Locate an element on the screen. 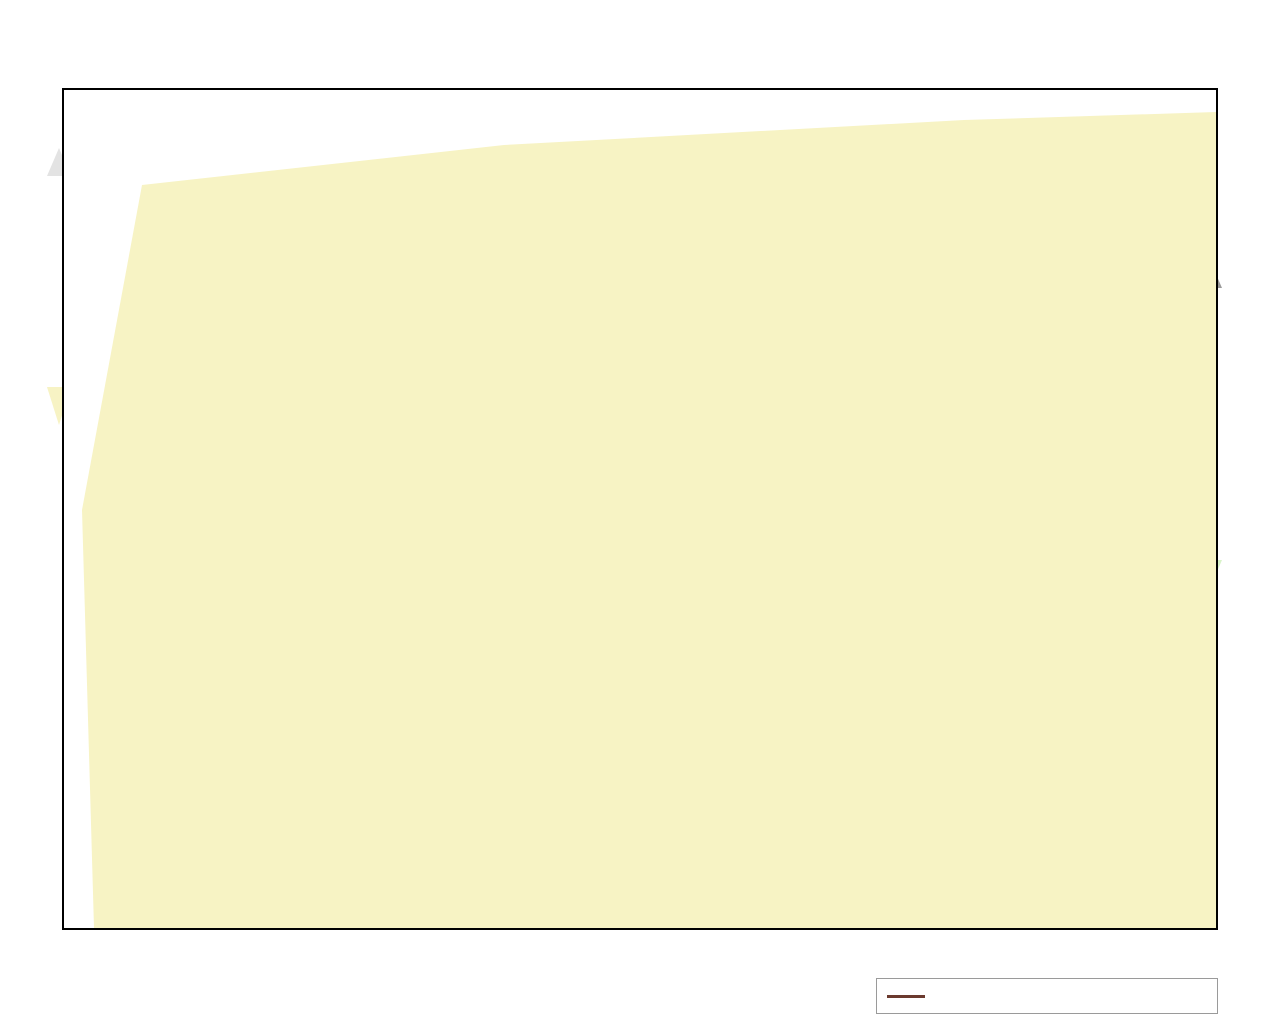 The height and width of the screenshot is (1024, 1280). pressure-legend is located at coordinates (1047, 996).